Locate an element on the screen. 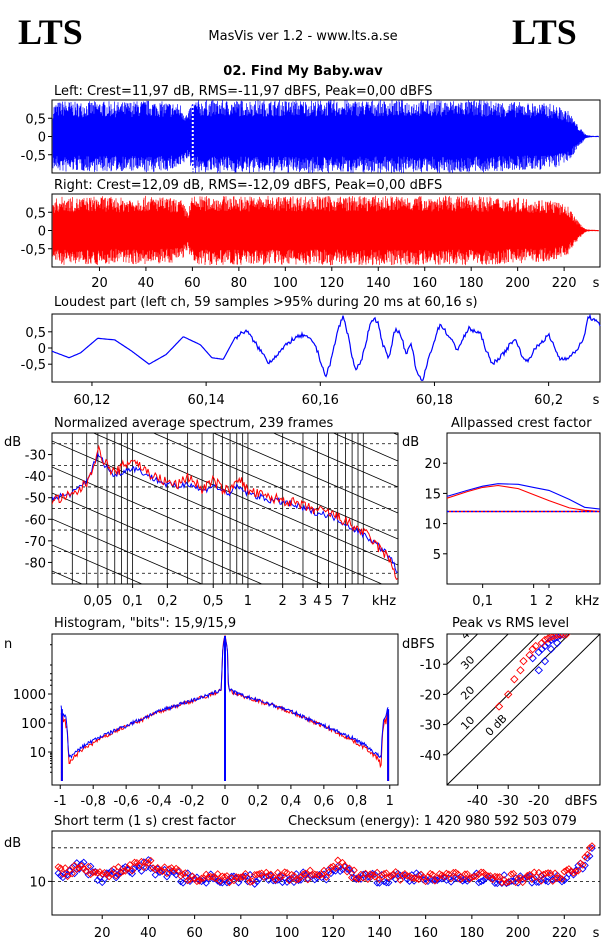 This screenshot has width=606, height=946. allpassed-crest-frame is located at coordinates (523, 508).